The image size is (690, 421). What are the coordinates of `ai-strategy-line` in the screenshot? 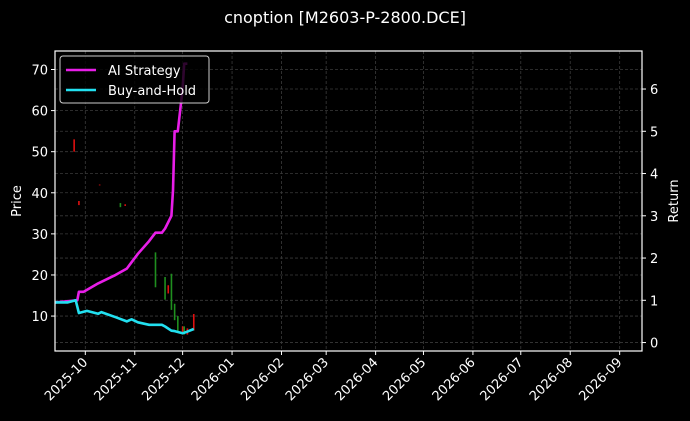 It's located at (121, 183).